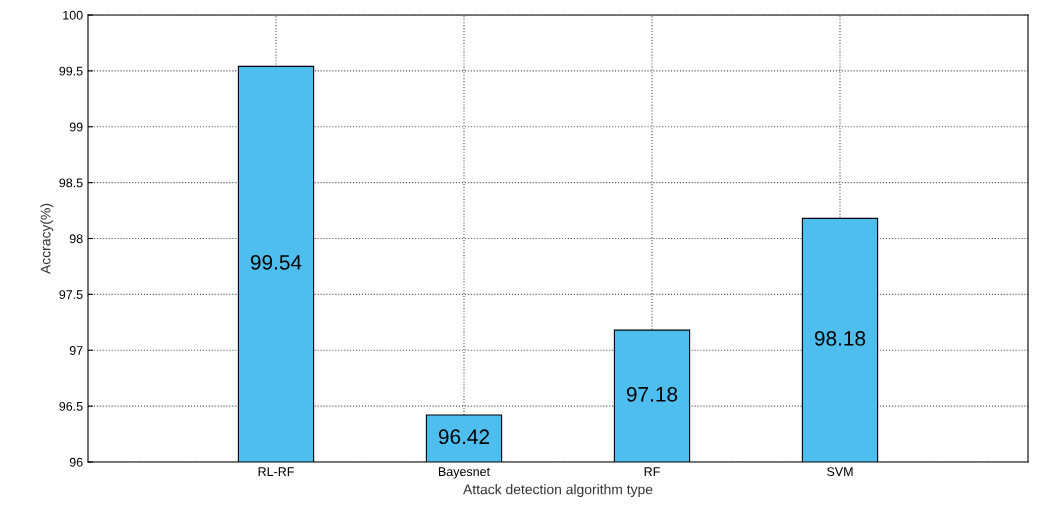 The image size is (1041, 509). I want to click on y-tick-label: 98.5, so click(71, 183).